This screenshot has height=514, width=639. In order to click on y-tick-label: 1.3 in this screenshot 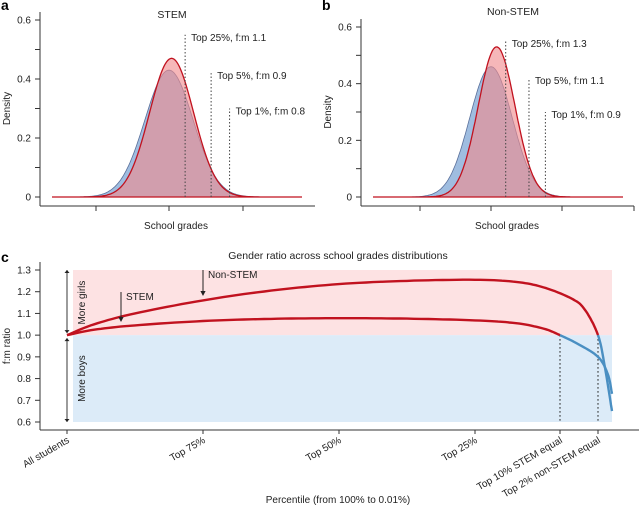, I will do `click(24, 271)`.